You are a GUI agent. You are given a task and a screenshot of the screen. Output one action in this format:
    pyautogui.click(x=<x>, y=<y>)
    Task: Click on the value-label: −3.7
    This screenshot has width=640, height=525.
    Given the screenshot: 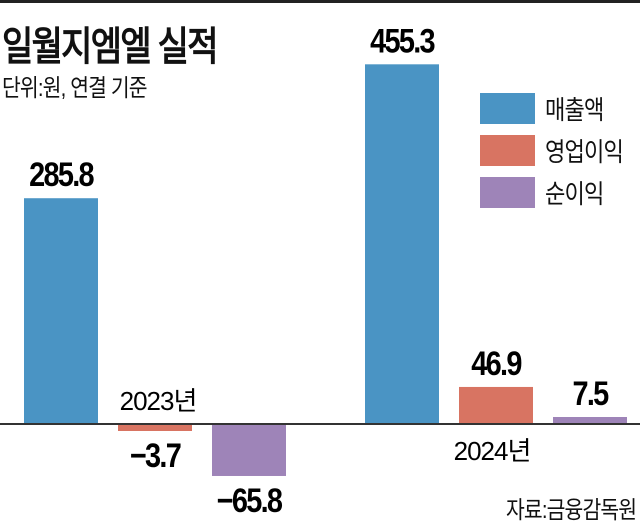 What is the action you would take?
    pyautogui.click(x=155, y=455)
    